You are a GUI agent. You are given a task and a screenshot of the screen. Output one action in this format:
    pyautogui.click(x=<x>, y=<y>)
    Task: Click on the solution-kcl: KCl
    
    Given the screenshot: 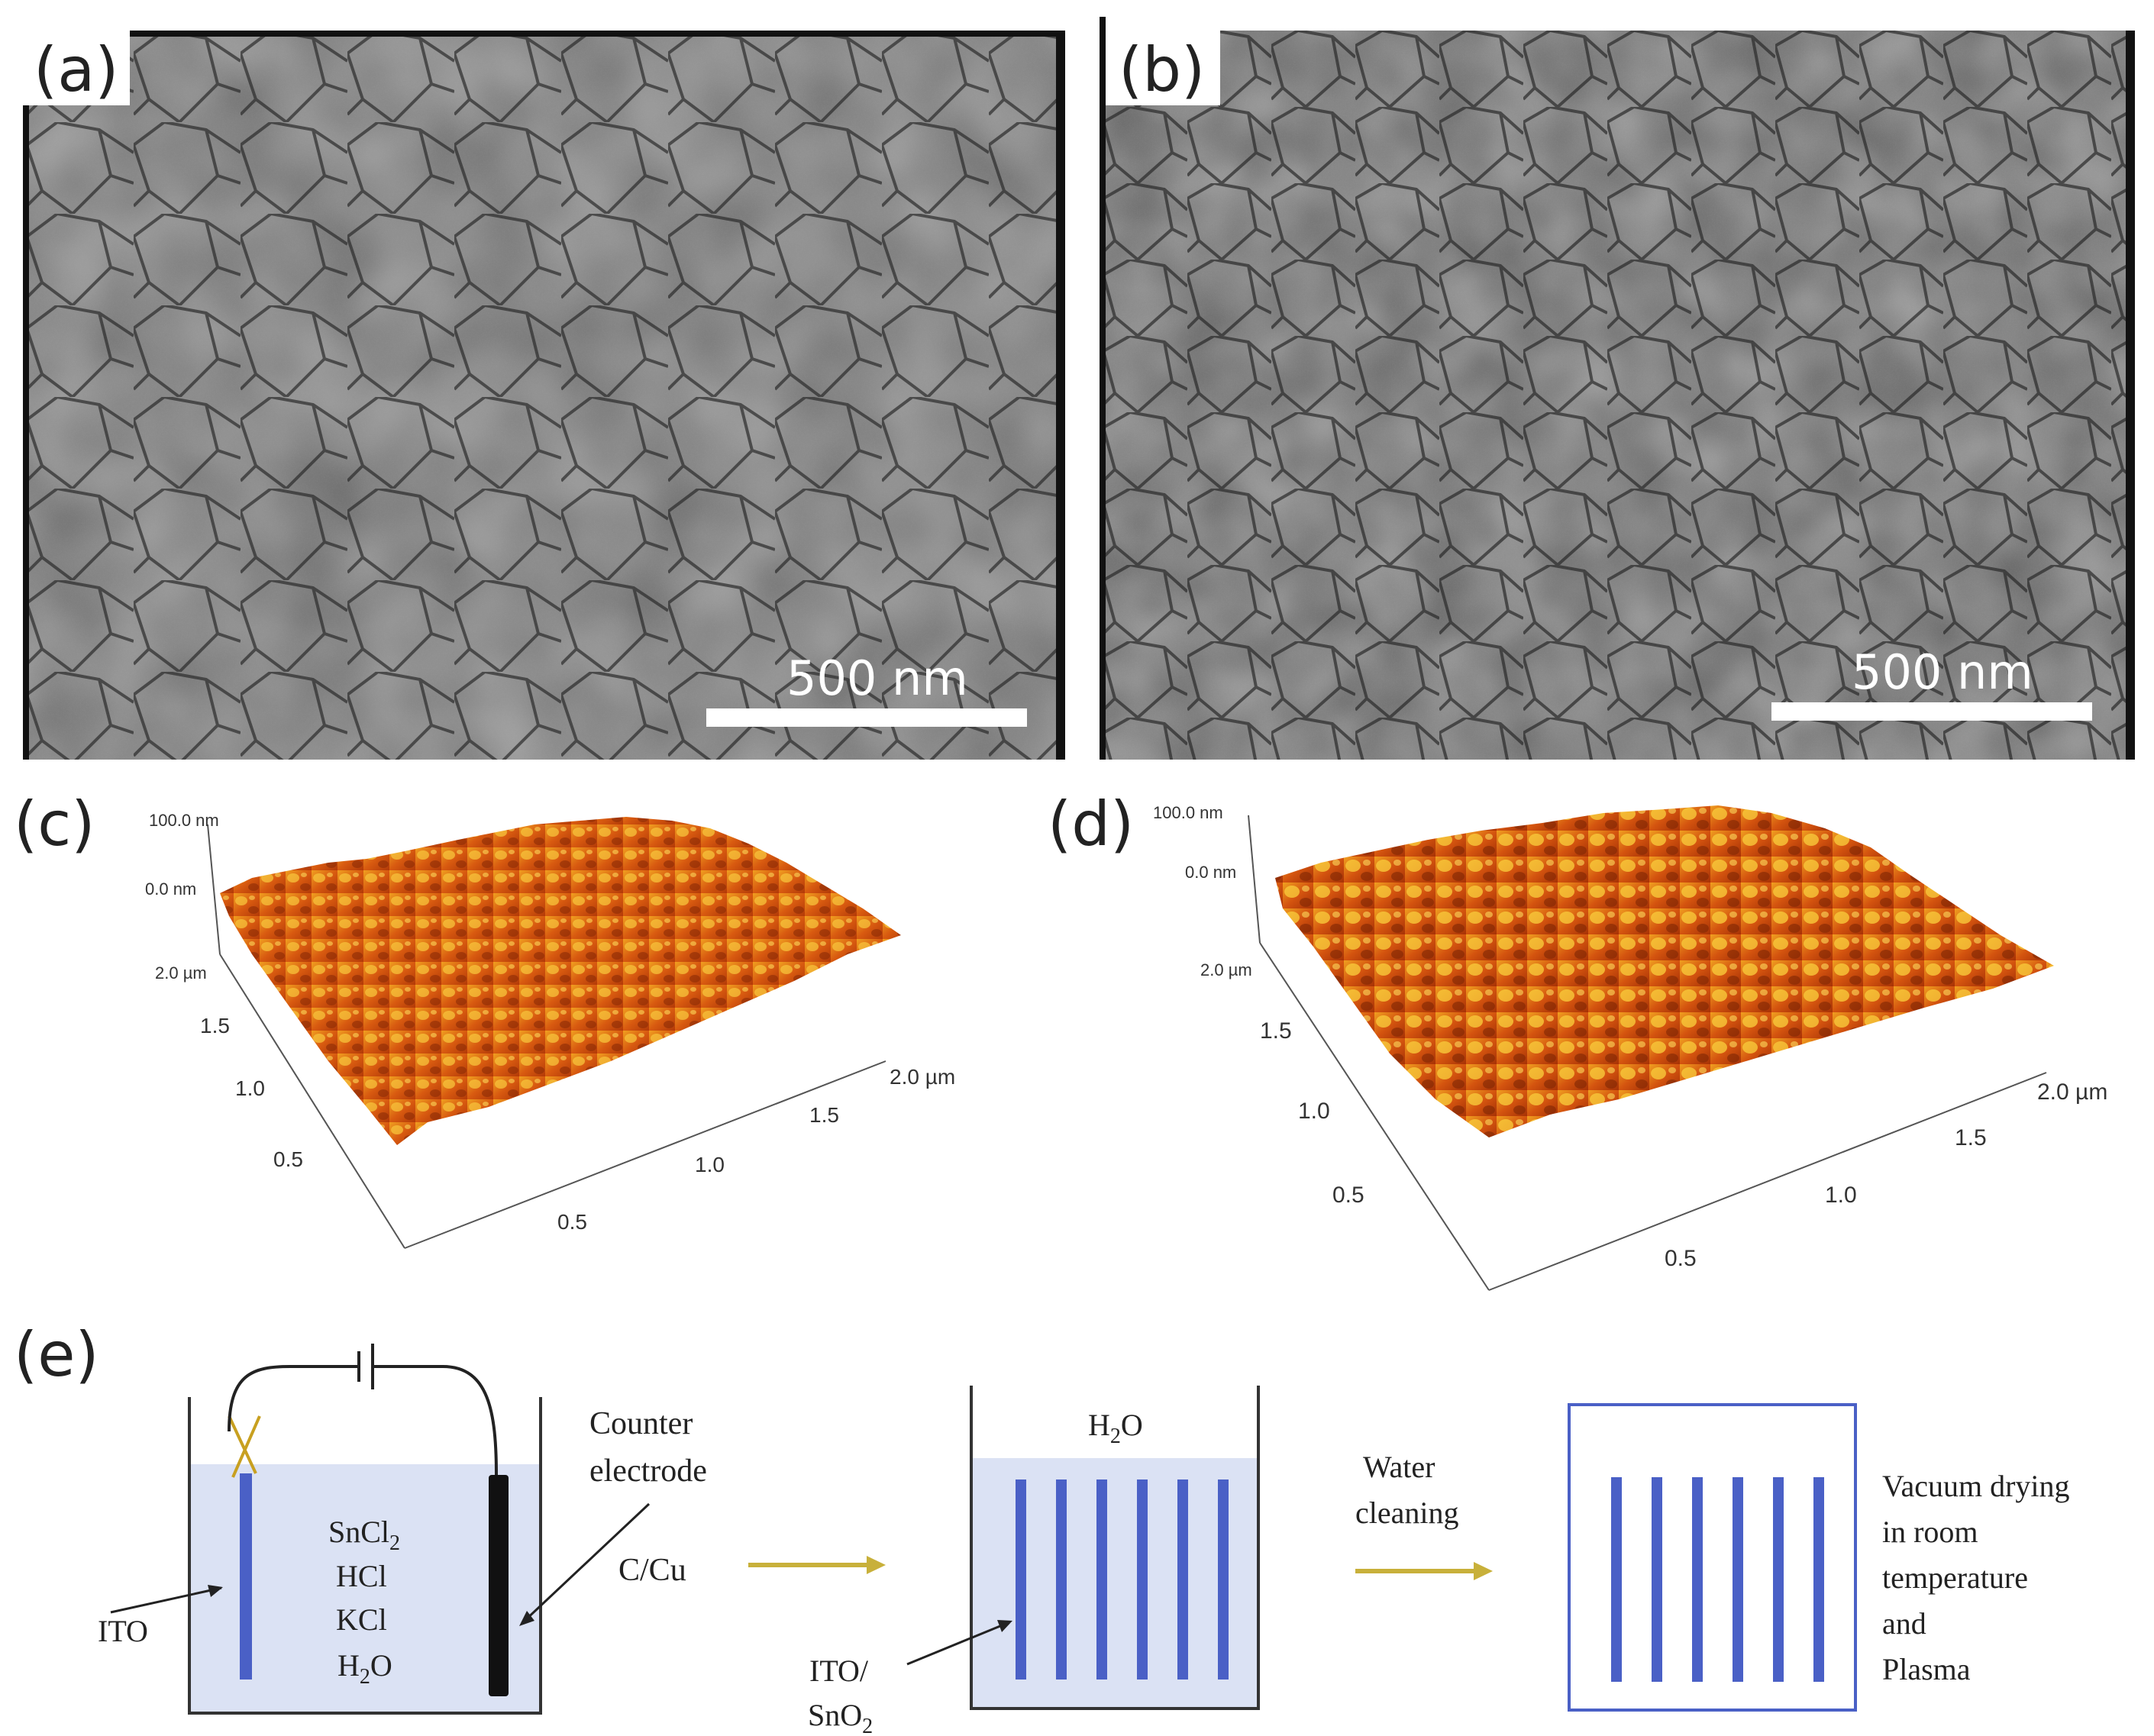 What is the action you would take?
    pyautogui.click(x=361, y=1620)
    